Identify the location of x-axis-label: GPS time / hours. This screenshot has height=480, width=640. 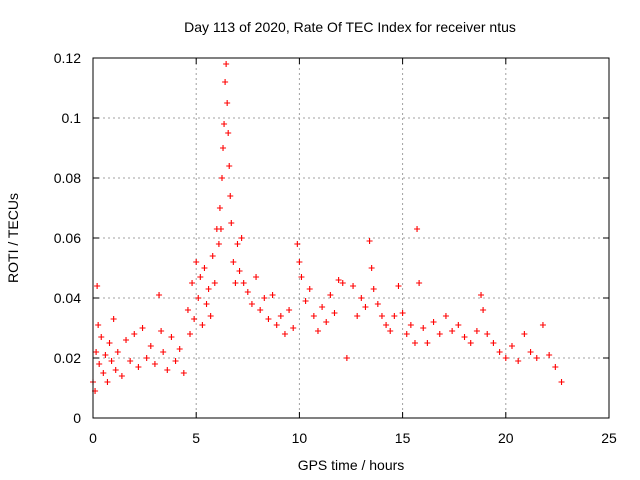
(351, 465).